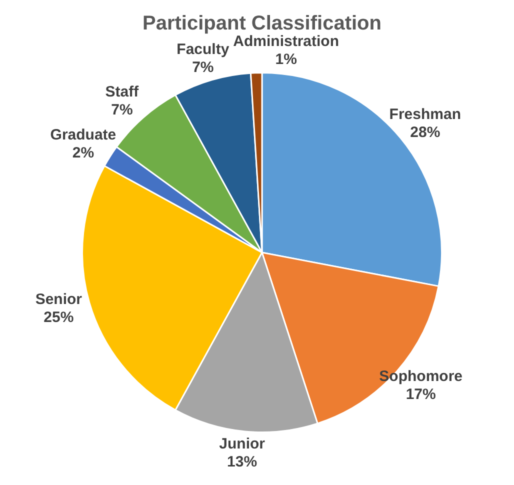  Describe the element at coordinates (83, 153) in the screenshot. I see `data-label: 2%` at that location.